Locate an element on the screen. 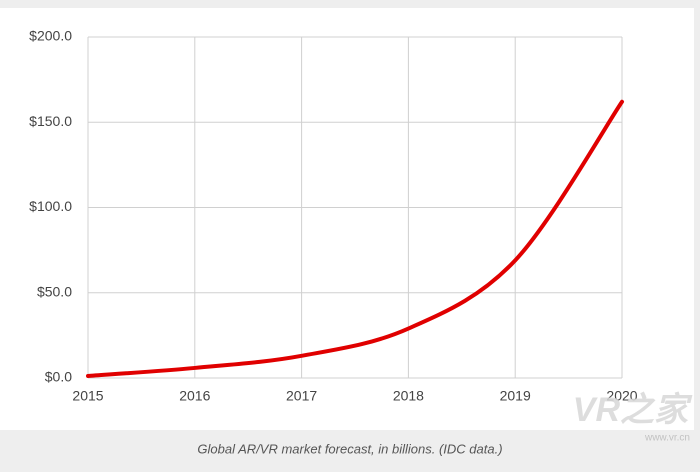 The image size is (700, 472). x-tick-label: 2017 is located at coordinates (301, 396).